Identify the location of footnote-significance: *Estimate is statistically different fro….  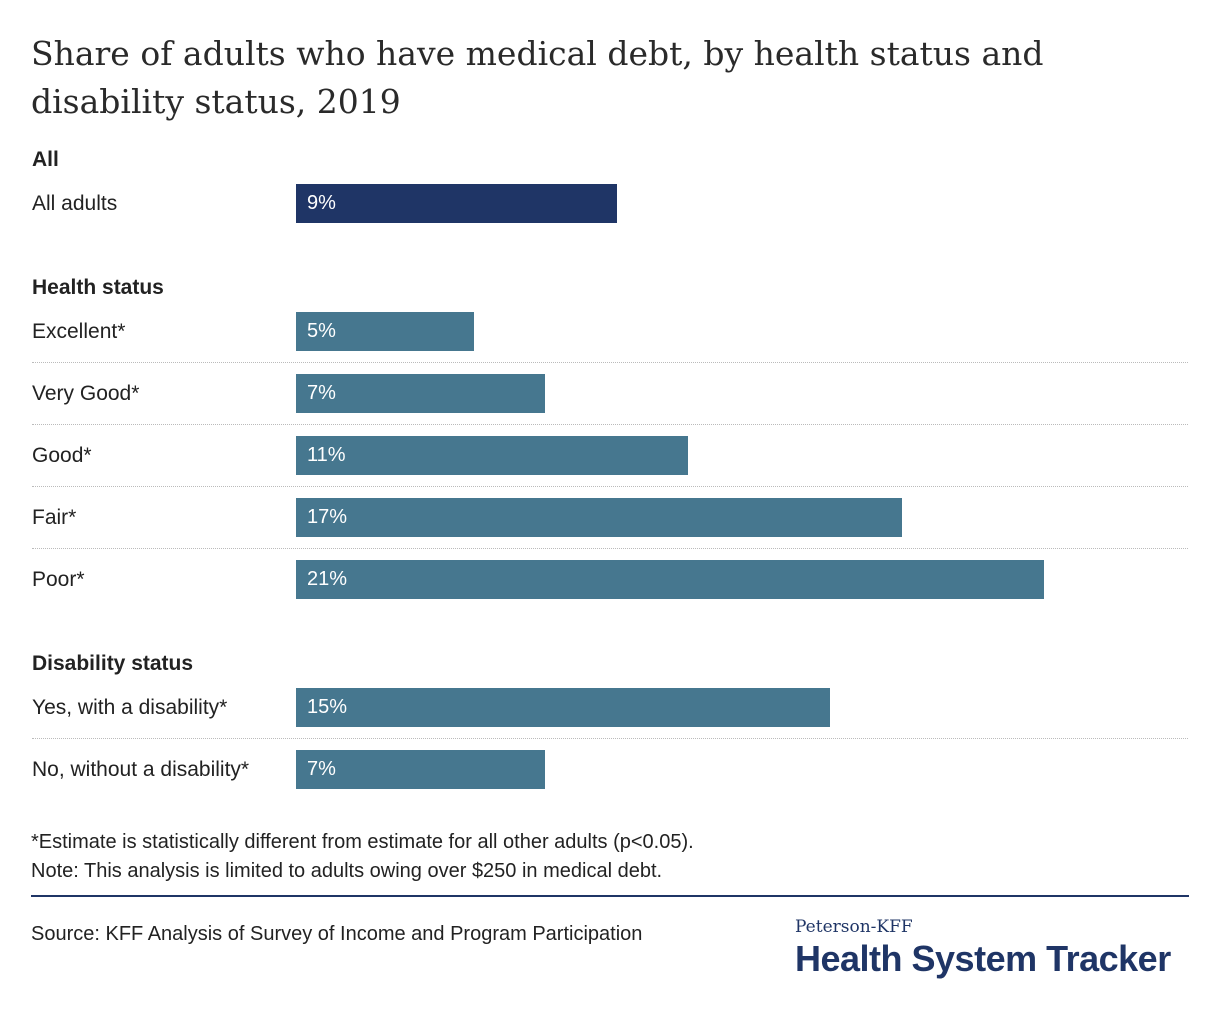
(362, 842).